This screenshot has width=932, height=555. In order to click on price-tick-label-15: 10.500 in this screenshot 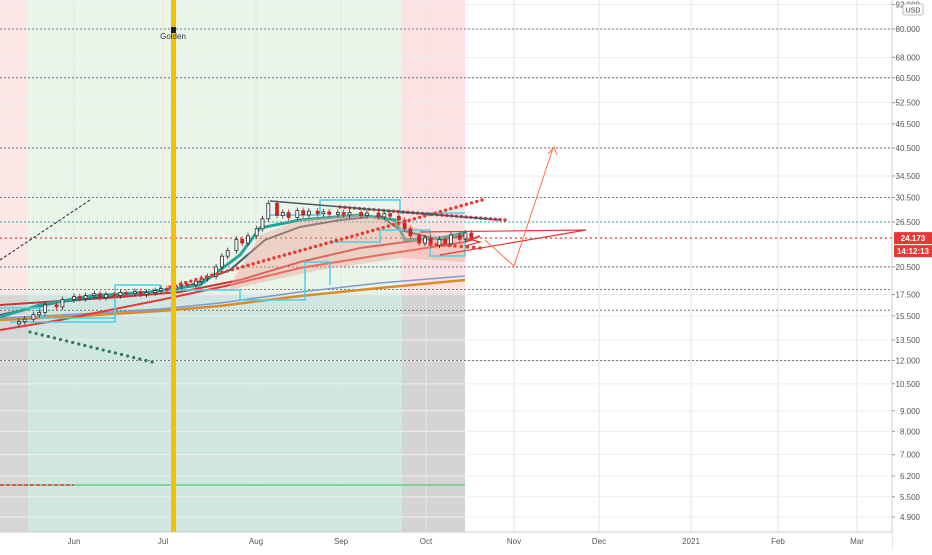, I will do `click(908, 384)`.